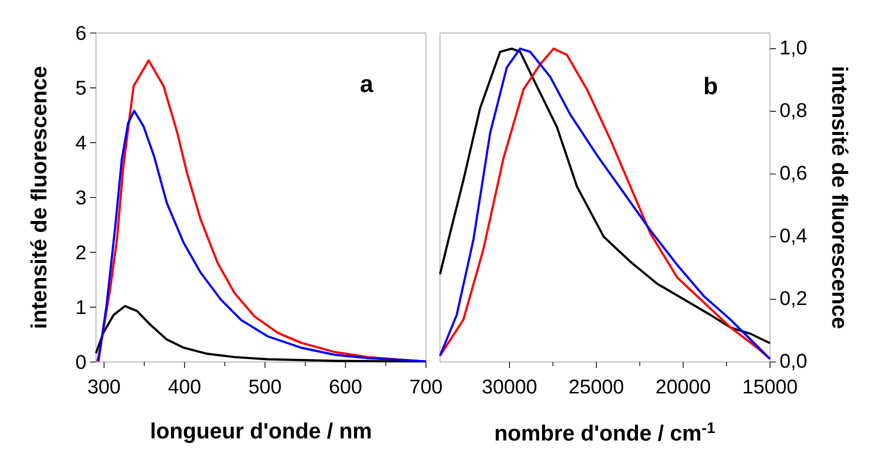  Describe the element at coordinates (683, 387) in the screenshot. I see `x-tick-label: 20000` at that location.